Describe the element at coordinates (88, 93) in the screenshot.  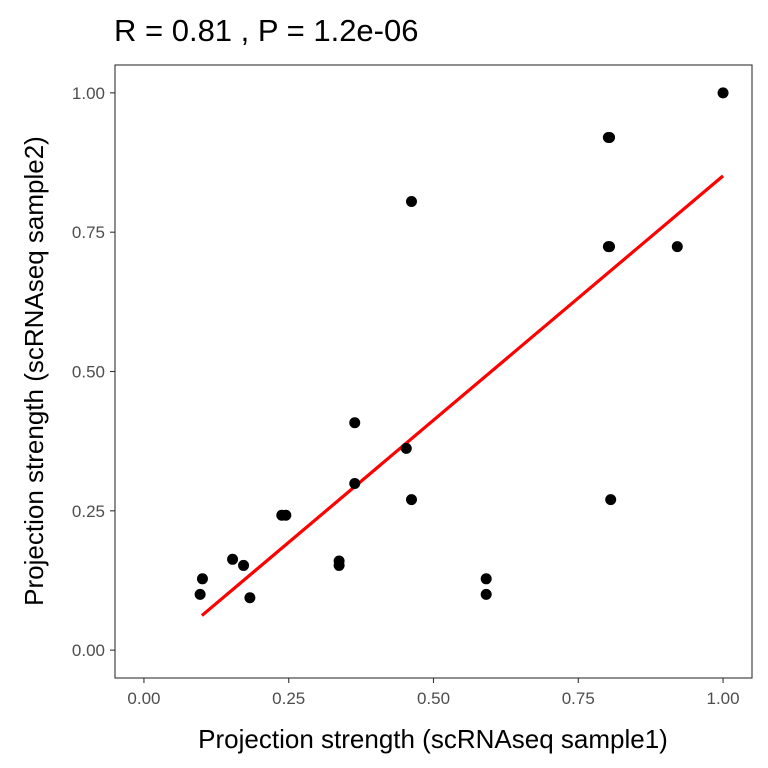
I see `y-tick-label: 1.00` at that location.